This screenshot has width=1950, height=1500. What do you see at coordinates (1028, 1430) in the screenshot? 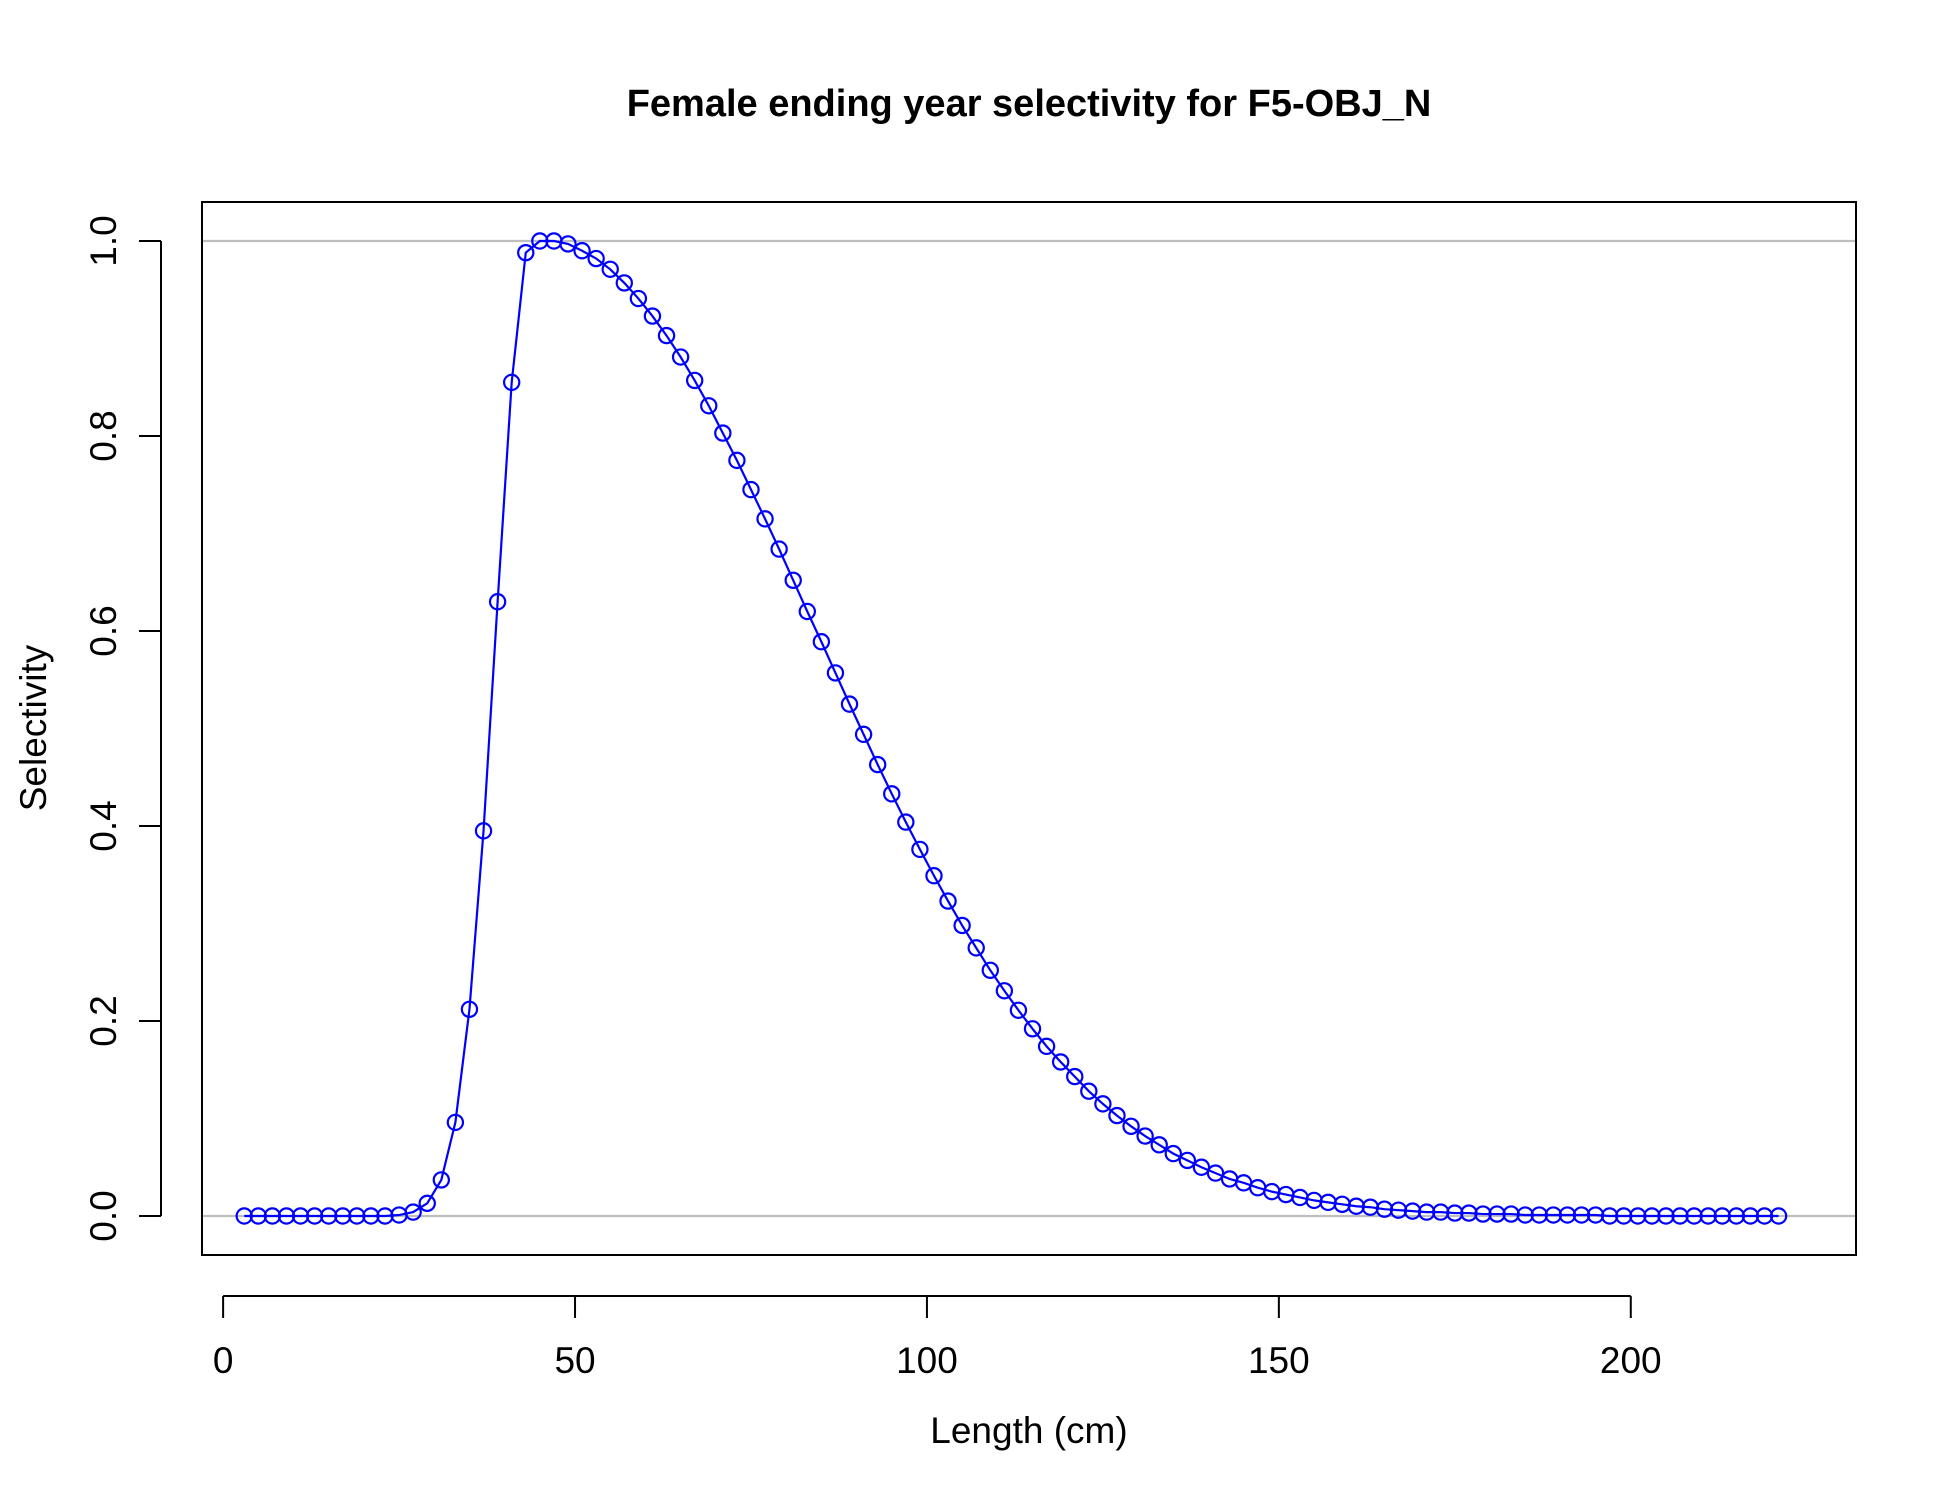
I see `x-axis-label: Length (cm)` at bounding box center [1028, 1430].